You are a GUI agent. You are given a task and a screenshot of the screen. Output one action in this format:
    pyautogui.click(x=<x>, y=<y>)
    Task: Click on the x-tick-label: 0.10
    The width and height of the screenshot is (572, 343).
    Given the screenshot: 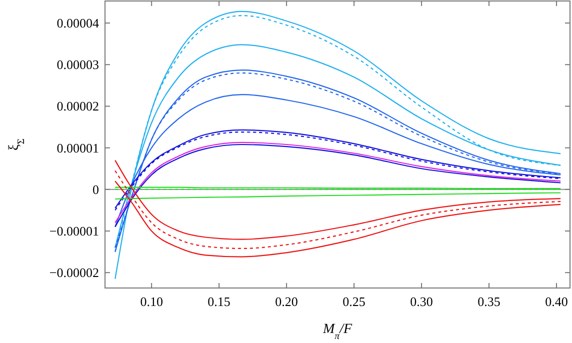 What is the action you would take?
    pyautogui.click(x=151, y=301)
    